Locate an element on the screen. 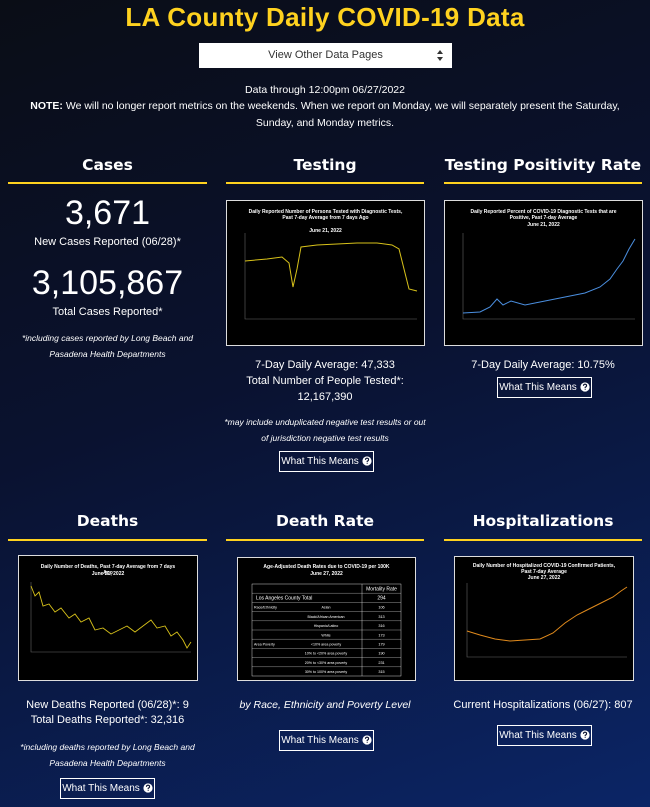 Image resolution: width=650 pixels, height=807 pixels. new-cases-label: New Cases Reported (06/28)* is located at coordinates (107, 242).